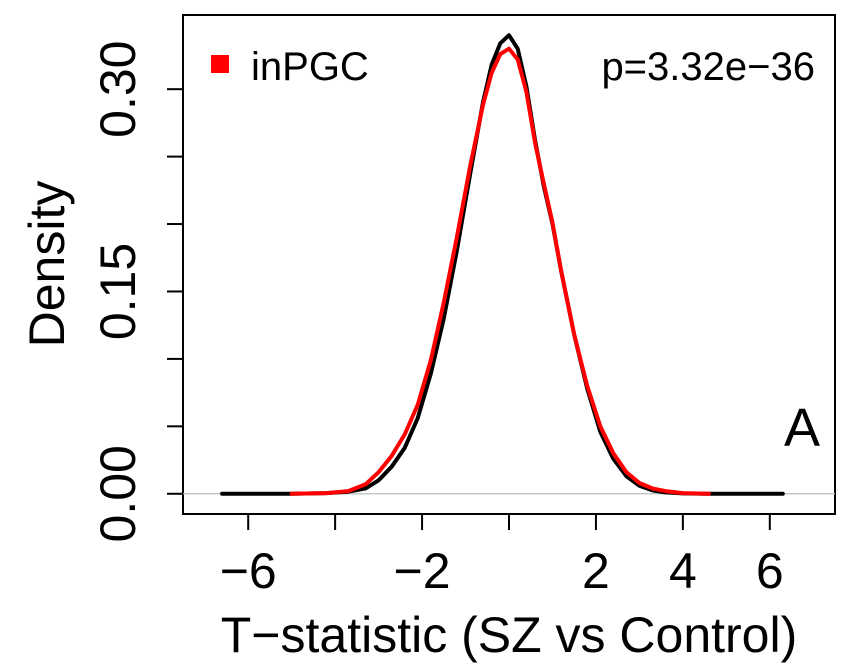 This screenshot has height=671, width=851. I want to click on y-tick-label: 0.30, so click(118, 89).